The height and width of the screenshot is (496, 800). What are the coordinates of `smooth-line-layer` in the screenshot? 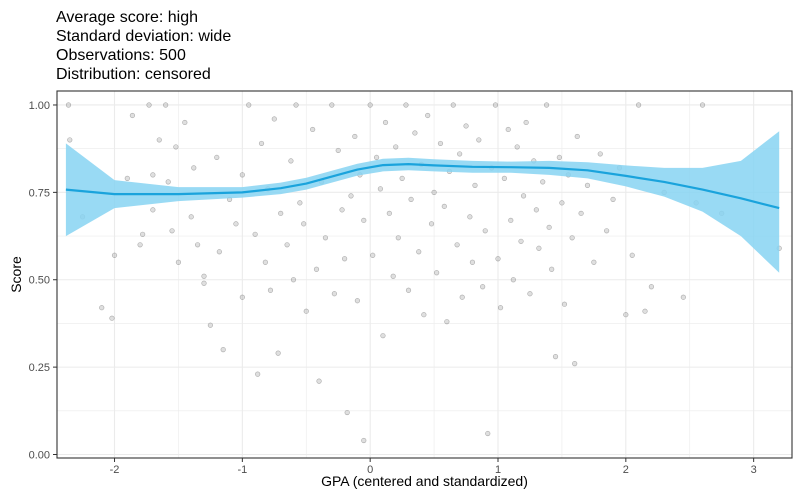 It's located at (422, 186).